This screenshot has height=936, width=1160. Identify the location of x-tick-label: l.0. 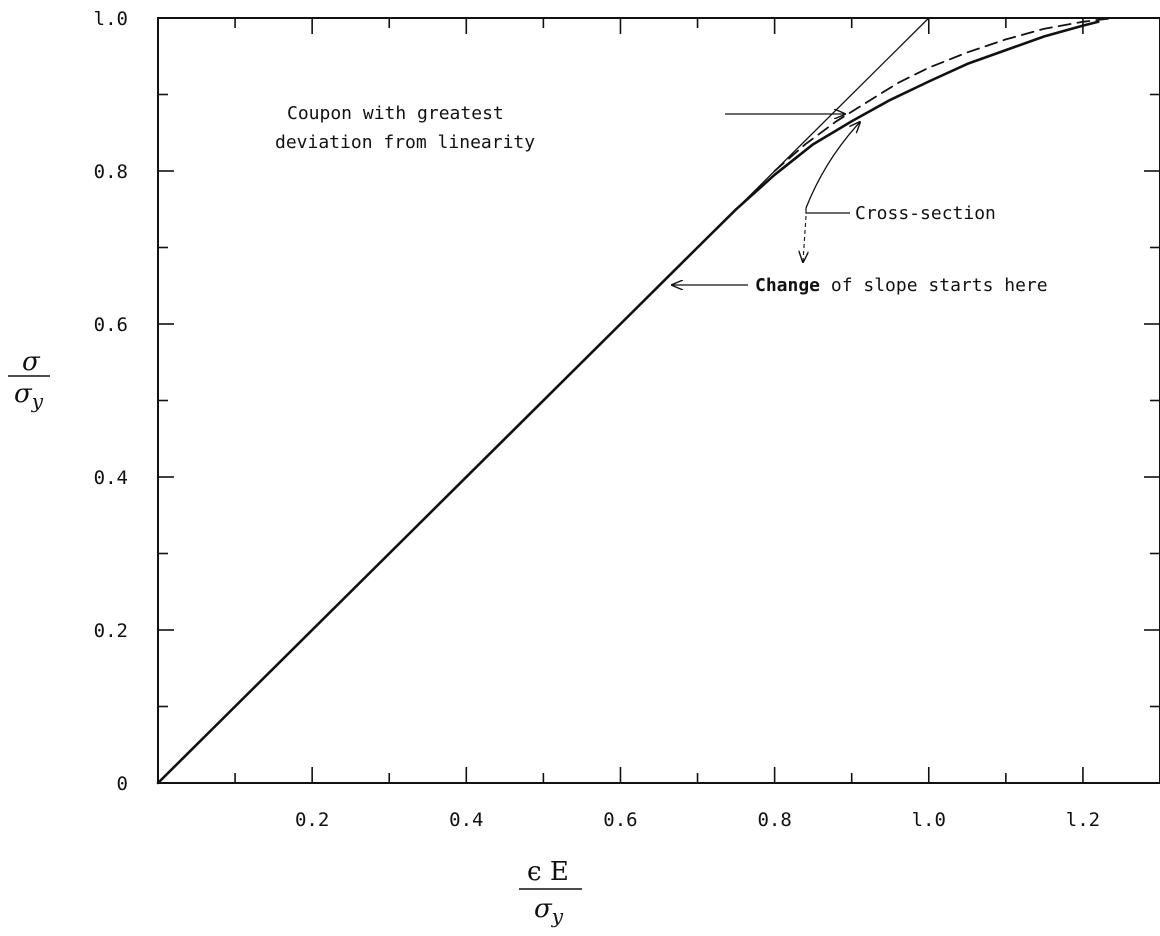
(929, 820).